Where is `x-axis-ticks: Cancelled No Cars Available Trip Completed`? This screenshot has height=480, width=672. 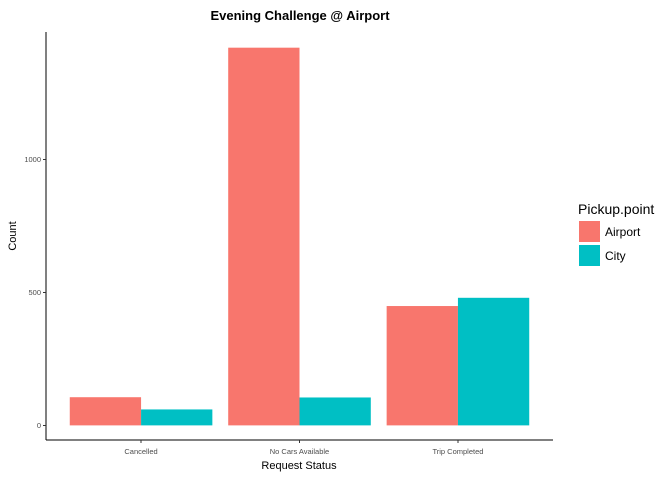
x-axis-ticks: Cancelled No Cars Available Trip Completed is located at coordinates (303, 448).